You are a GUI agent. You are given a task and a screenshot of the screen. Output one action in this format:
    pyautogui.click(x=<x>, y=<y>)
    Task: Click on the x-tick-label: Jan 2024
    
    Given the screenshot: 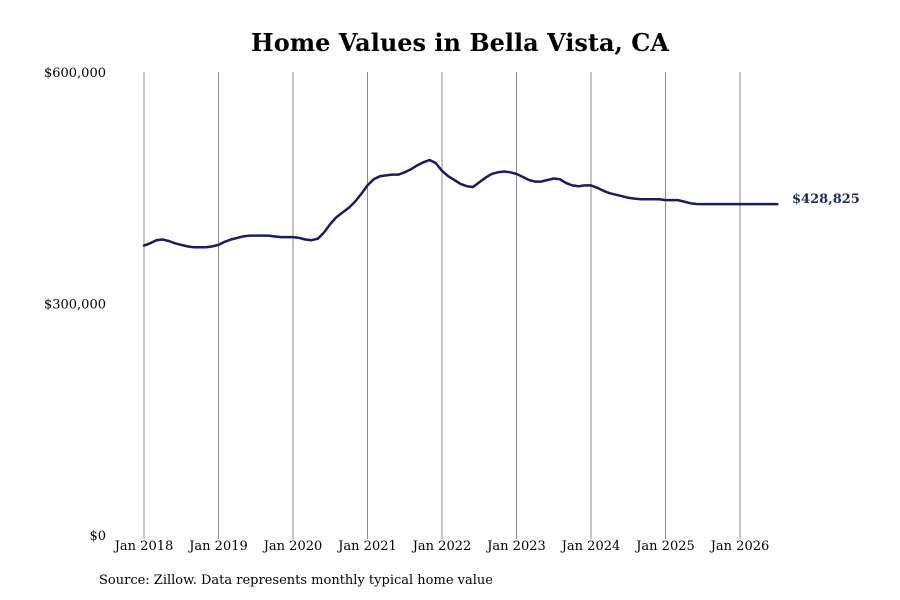 What is the action you would take?
    pyautogui.click(x=590, y=546)
    